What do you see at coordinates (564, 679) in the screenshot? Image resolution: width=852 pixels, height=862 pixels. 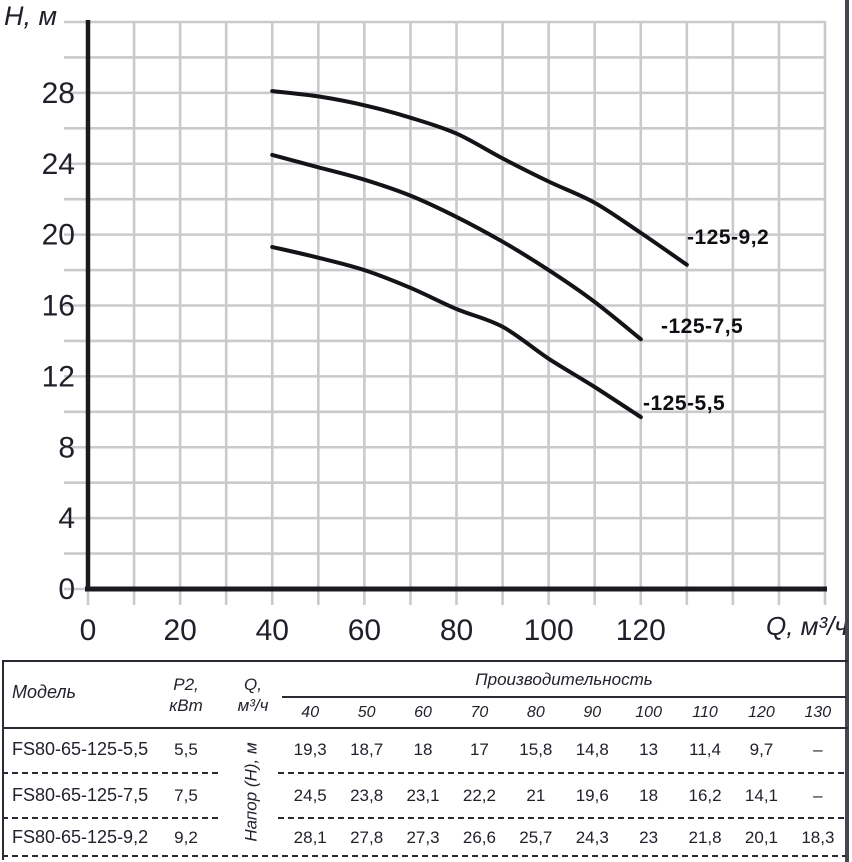 I see `col-header-productivity: Производительность` at bounding box center [564, 679].